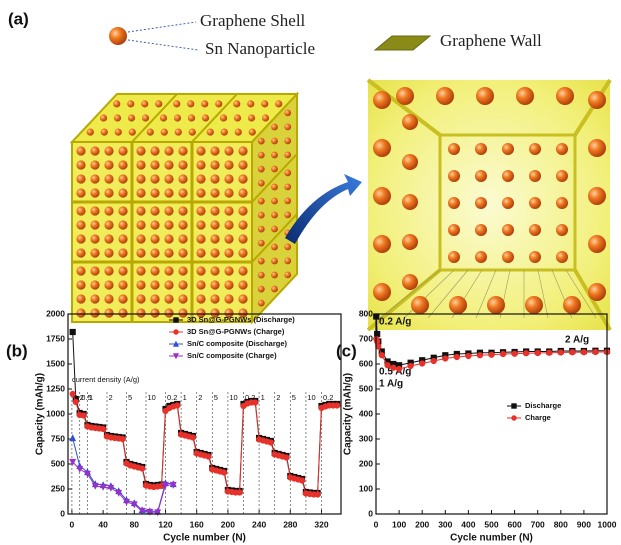 Image resolution: width=621 pixels, height=545 pixels. Describe the element at coordinates (135, 524) in the screenshot. I see `x-tick-label: 80` at that location.